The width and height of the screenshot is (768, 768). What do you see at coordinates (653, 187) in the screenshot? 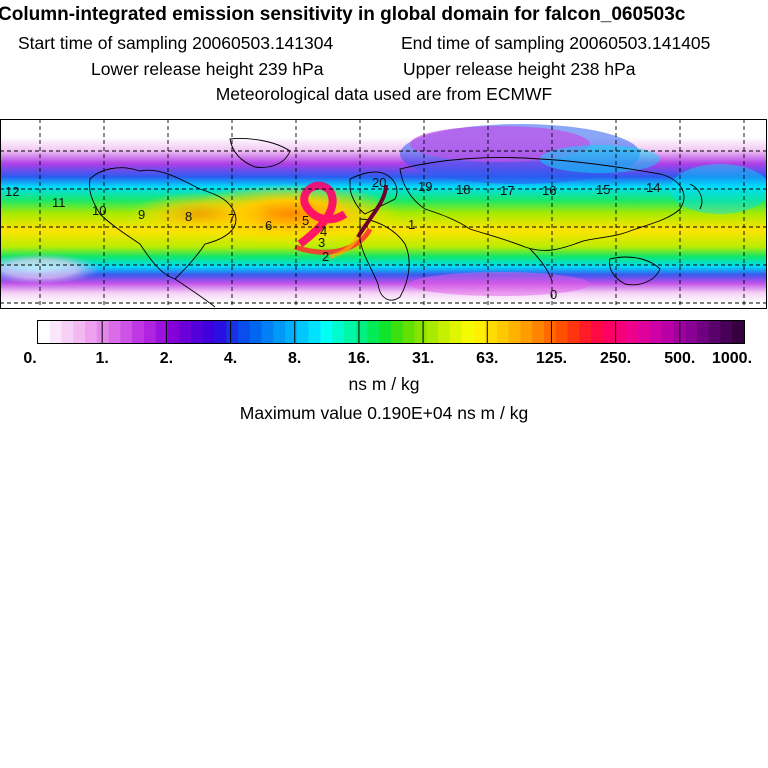
I see `track-label: 14` at bounding box center [653, 187].